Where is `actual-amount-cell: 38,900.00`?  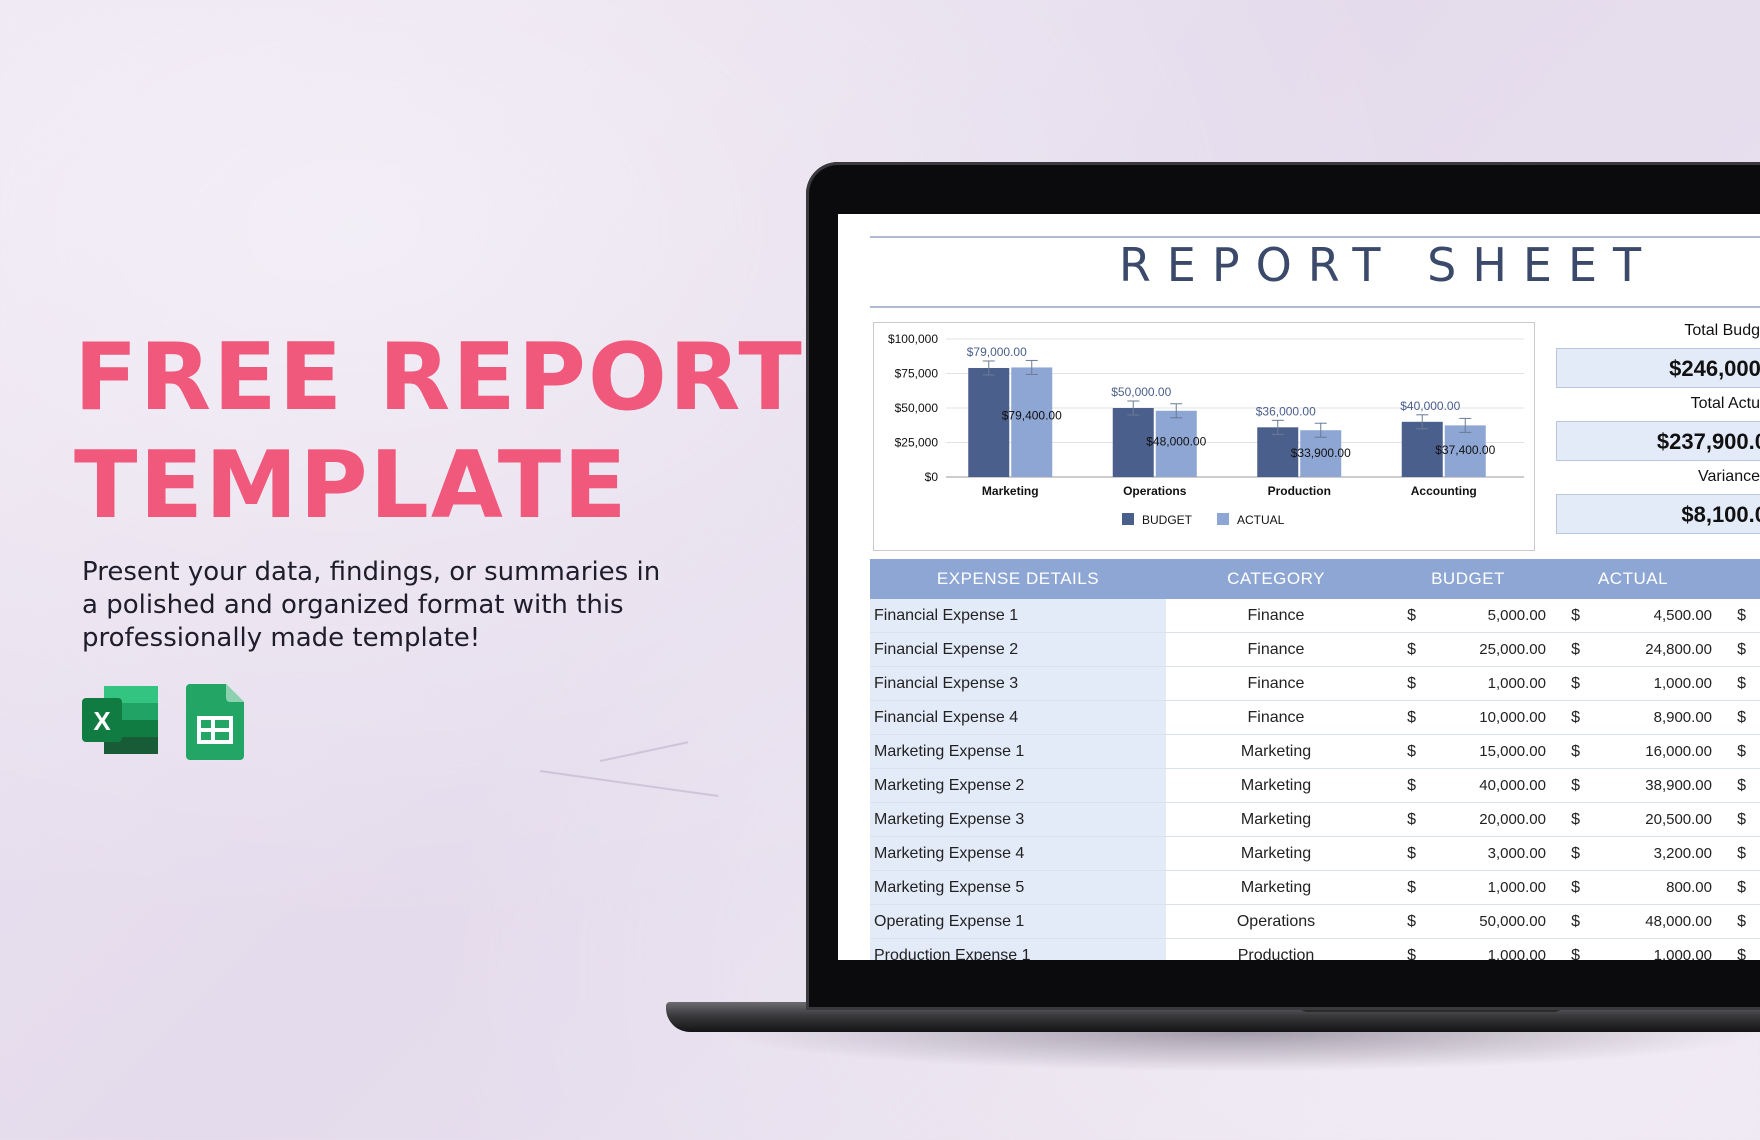 actual-amount-cell: 38,900.00 is located at coordinates (1655, 785).